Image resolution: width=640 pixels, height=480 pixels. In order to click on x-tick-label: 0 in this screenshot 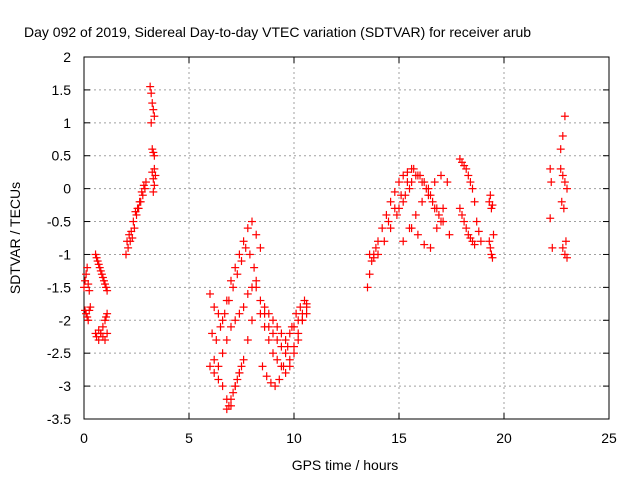, I will do `click(84, 438)`.